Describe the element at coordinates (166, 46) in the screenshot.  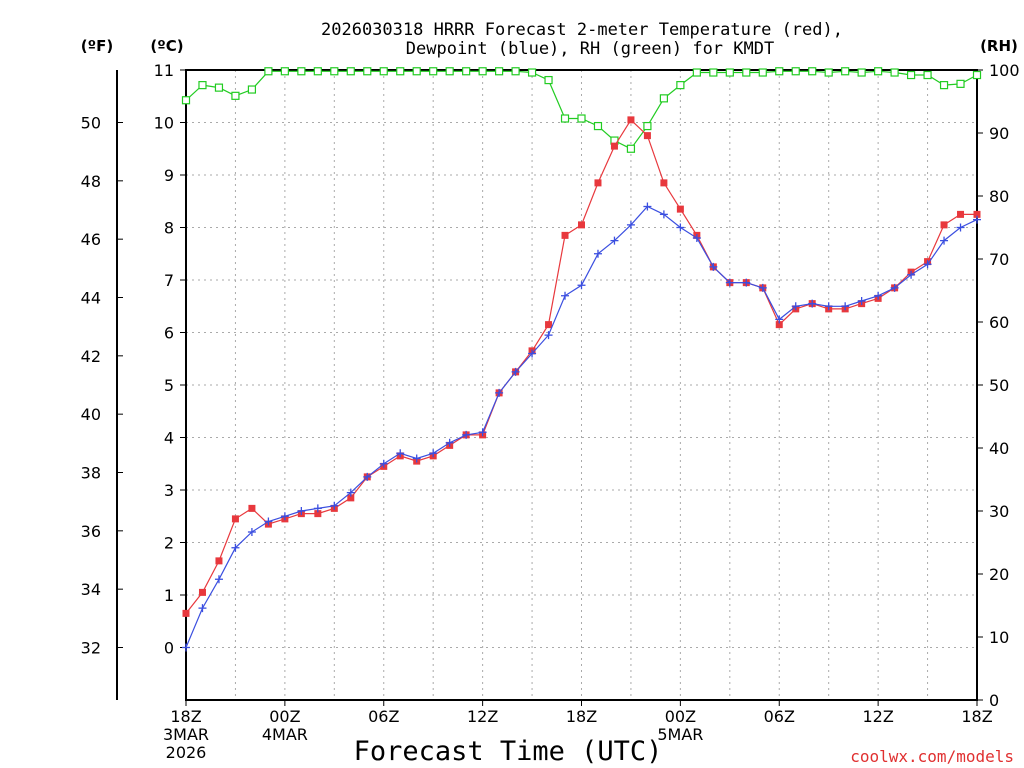
I see `celsius-unit-label: (ºC)` at that location.